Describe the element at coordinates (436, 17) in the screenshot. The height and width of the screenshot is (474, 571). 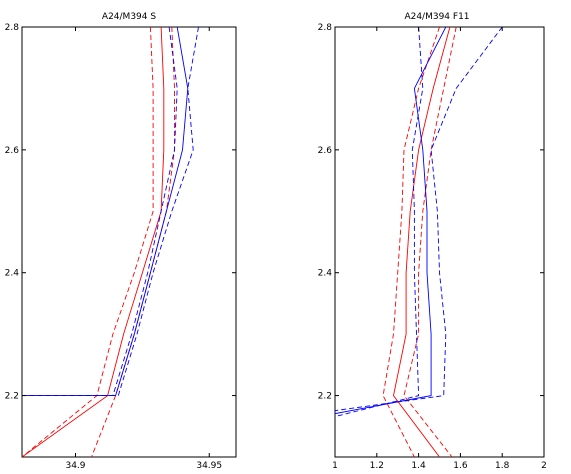
I see `chart-title: A24/M394 F11` at that location.